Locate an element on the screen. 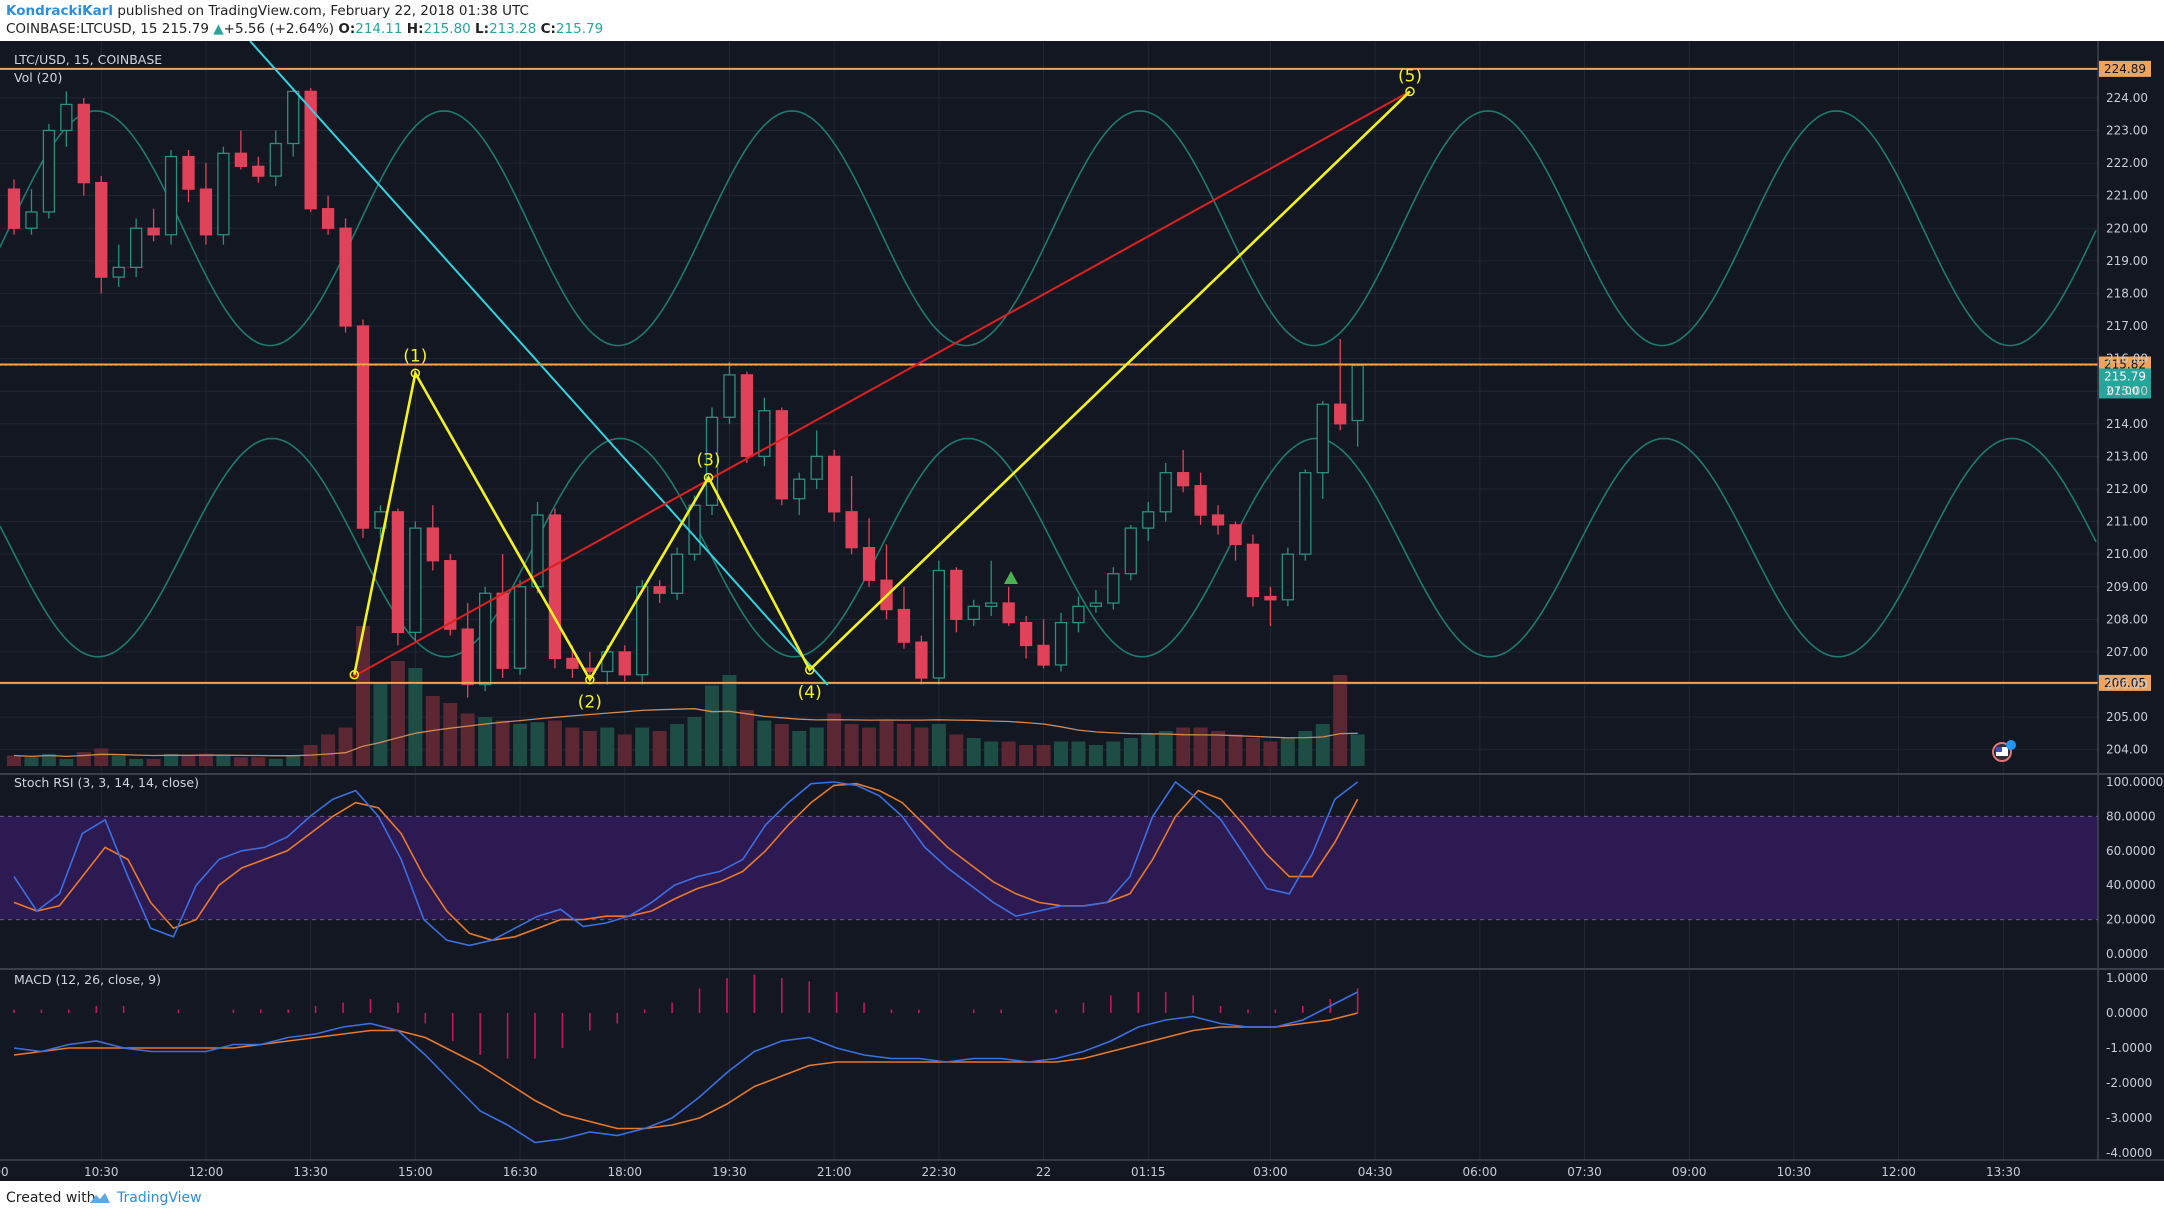  price-tick-label: 215.00 is located at coordinates (2127, 391).